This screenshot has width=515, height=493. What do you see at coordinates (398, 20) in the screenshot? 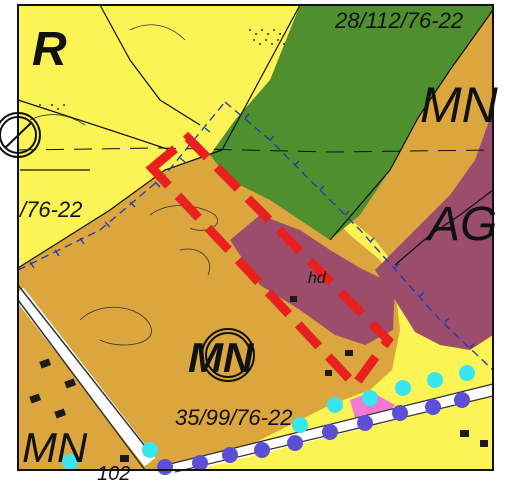
I see `plot-label-top: 28/112/76-22` at bounding box center [398, 20].